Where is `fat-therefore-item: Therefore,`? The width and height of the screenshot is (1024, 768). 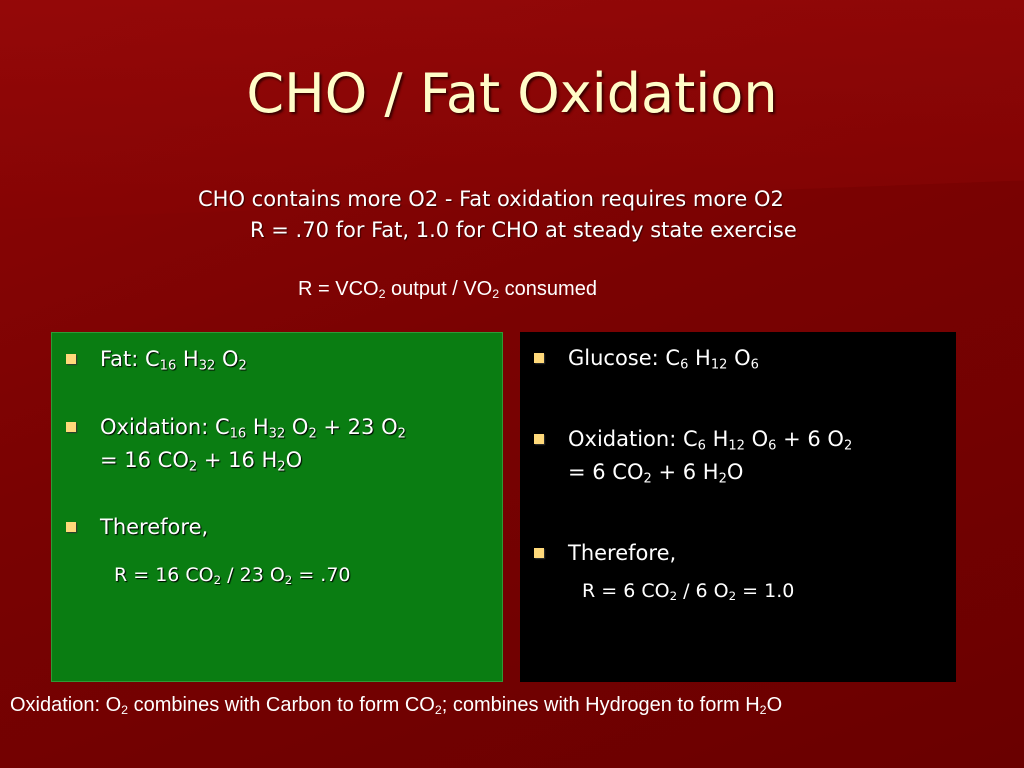
fat-therefore-item: Therefore, is located at coordinates (130, 527).